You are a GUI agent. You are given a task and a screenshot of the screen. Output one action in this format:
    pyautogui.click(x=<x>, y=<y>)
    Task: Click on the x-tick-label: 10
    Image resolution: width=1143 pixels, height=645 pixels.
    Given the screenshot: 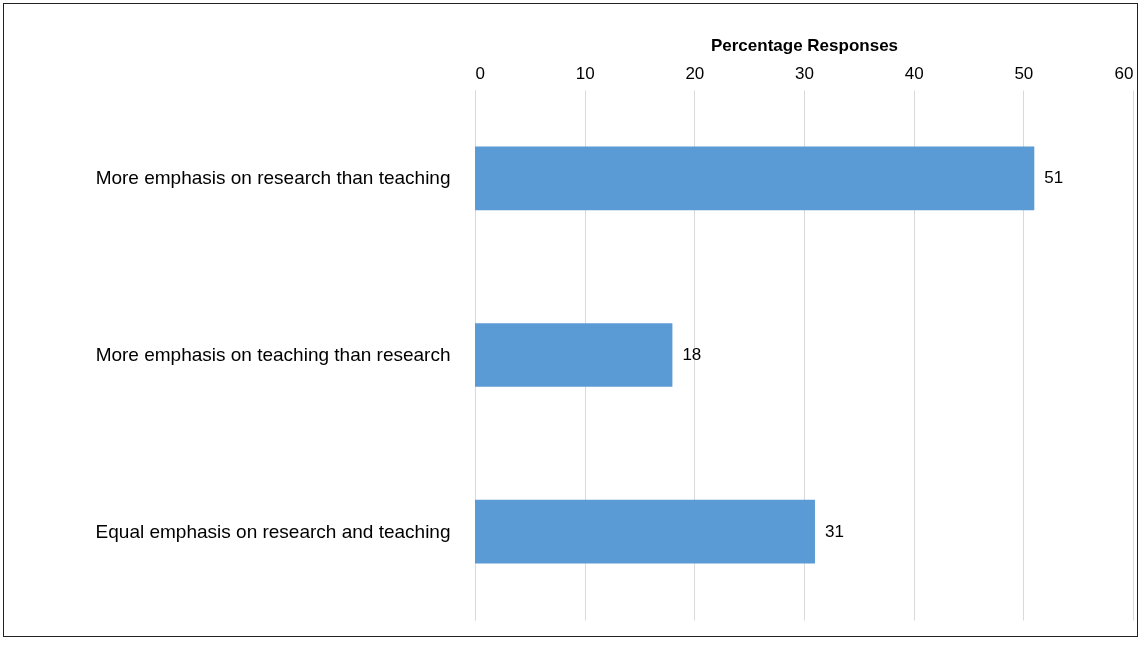 What is the action you would take?
    pyautogui.click(x=585, y=73)
    